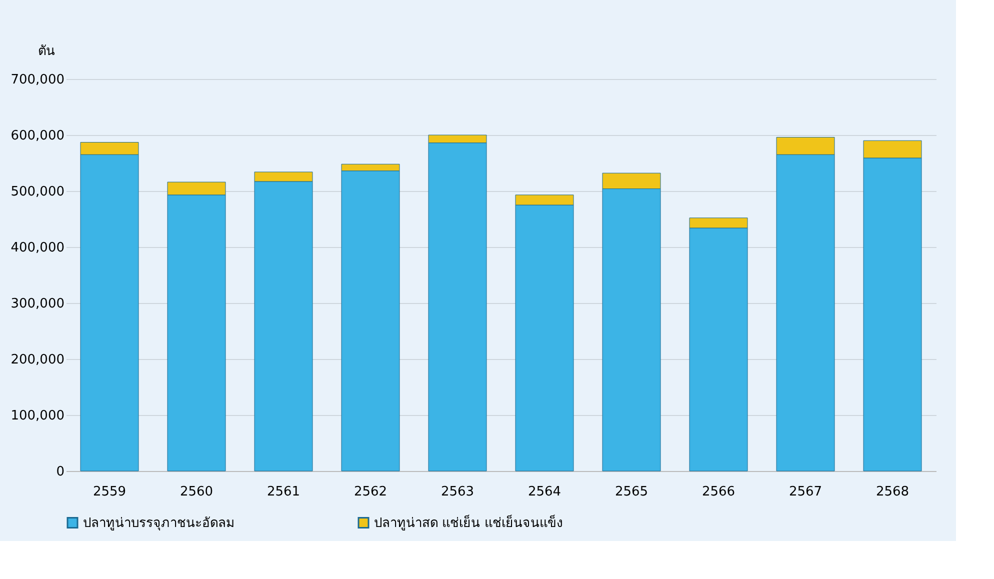  What do you see at coordinates (805, 492) in the screenshot?
I see `x-tick-label: 2567` at bounding box center [805, 492].